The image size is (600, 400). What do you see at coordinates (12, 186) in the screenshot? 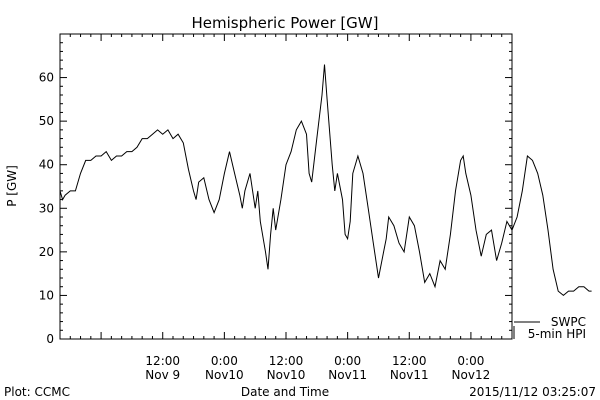
I see `y-axis-label: P [GW]` at bounding box center [12, 186].